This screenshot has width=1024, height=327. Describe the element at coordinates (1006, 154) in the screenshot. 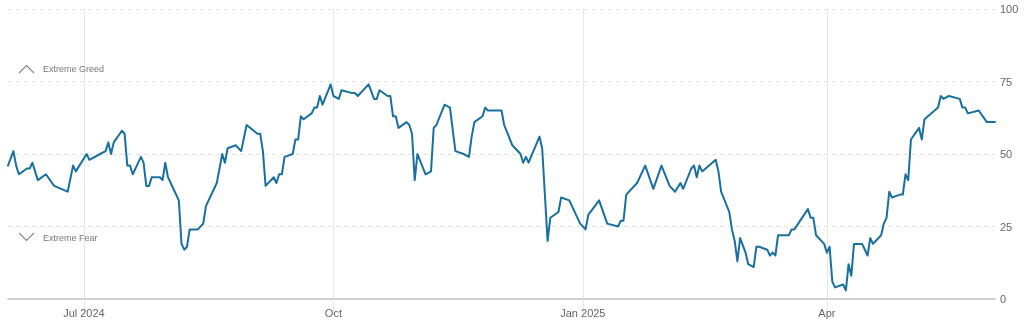

I see `y-tick-label: 50` at that location.